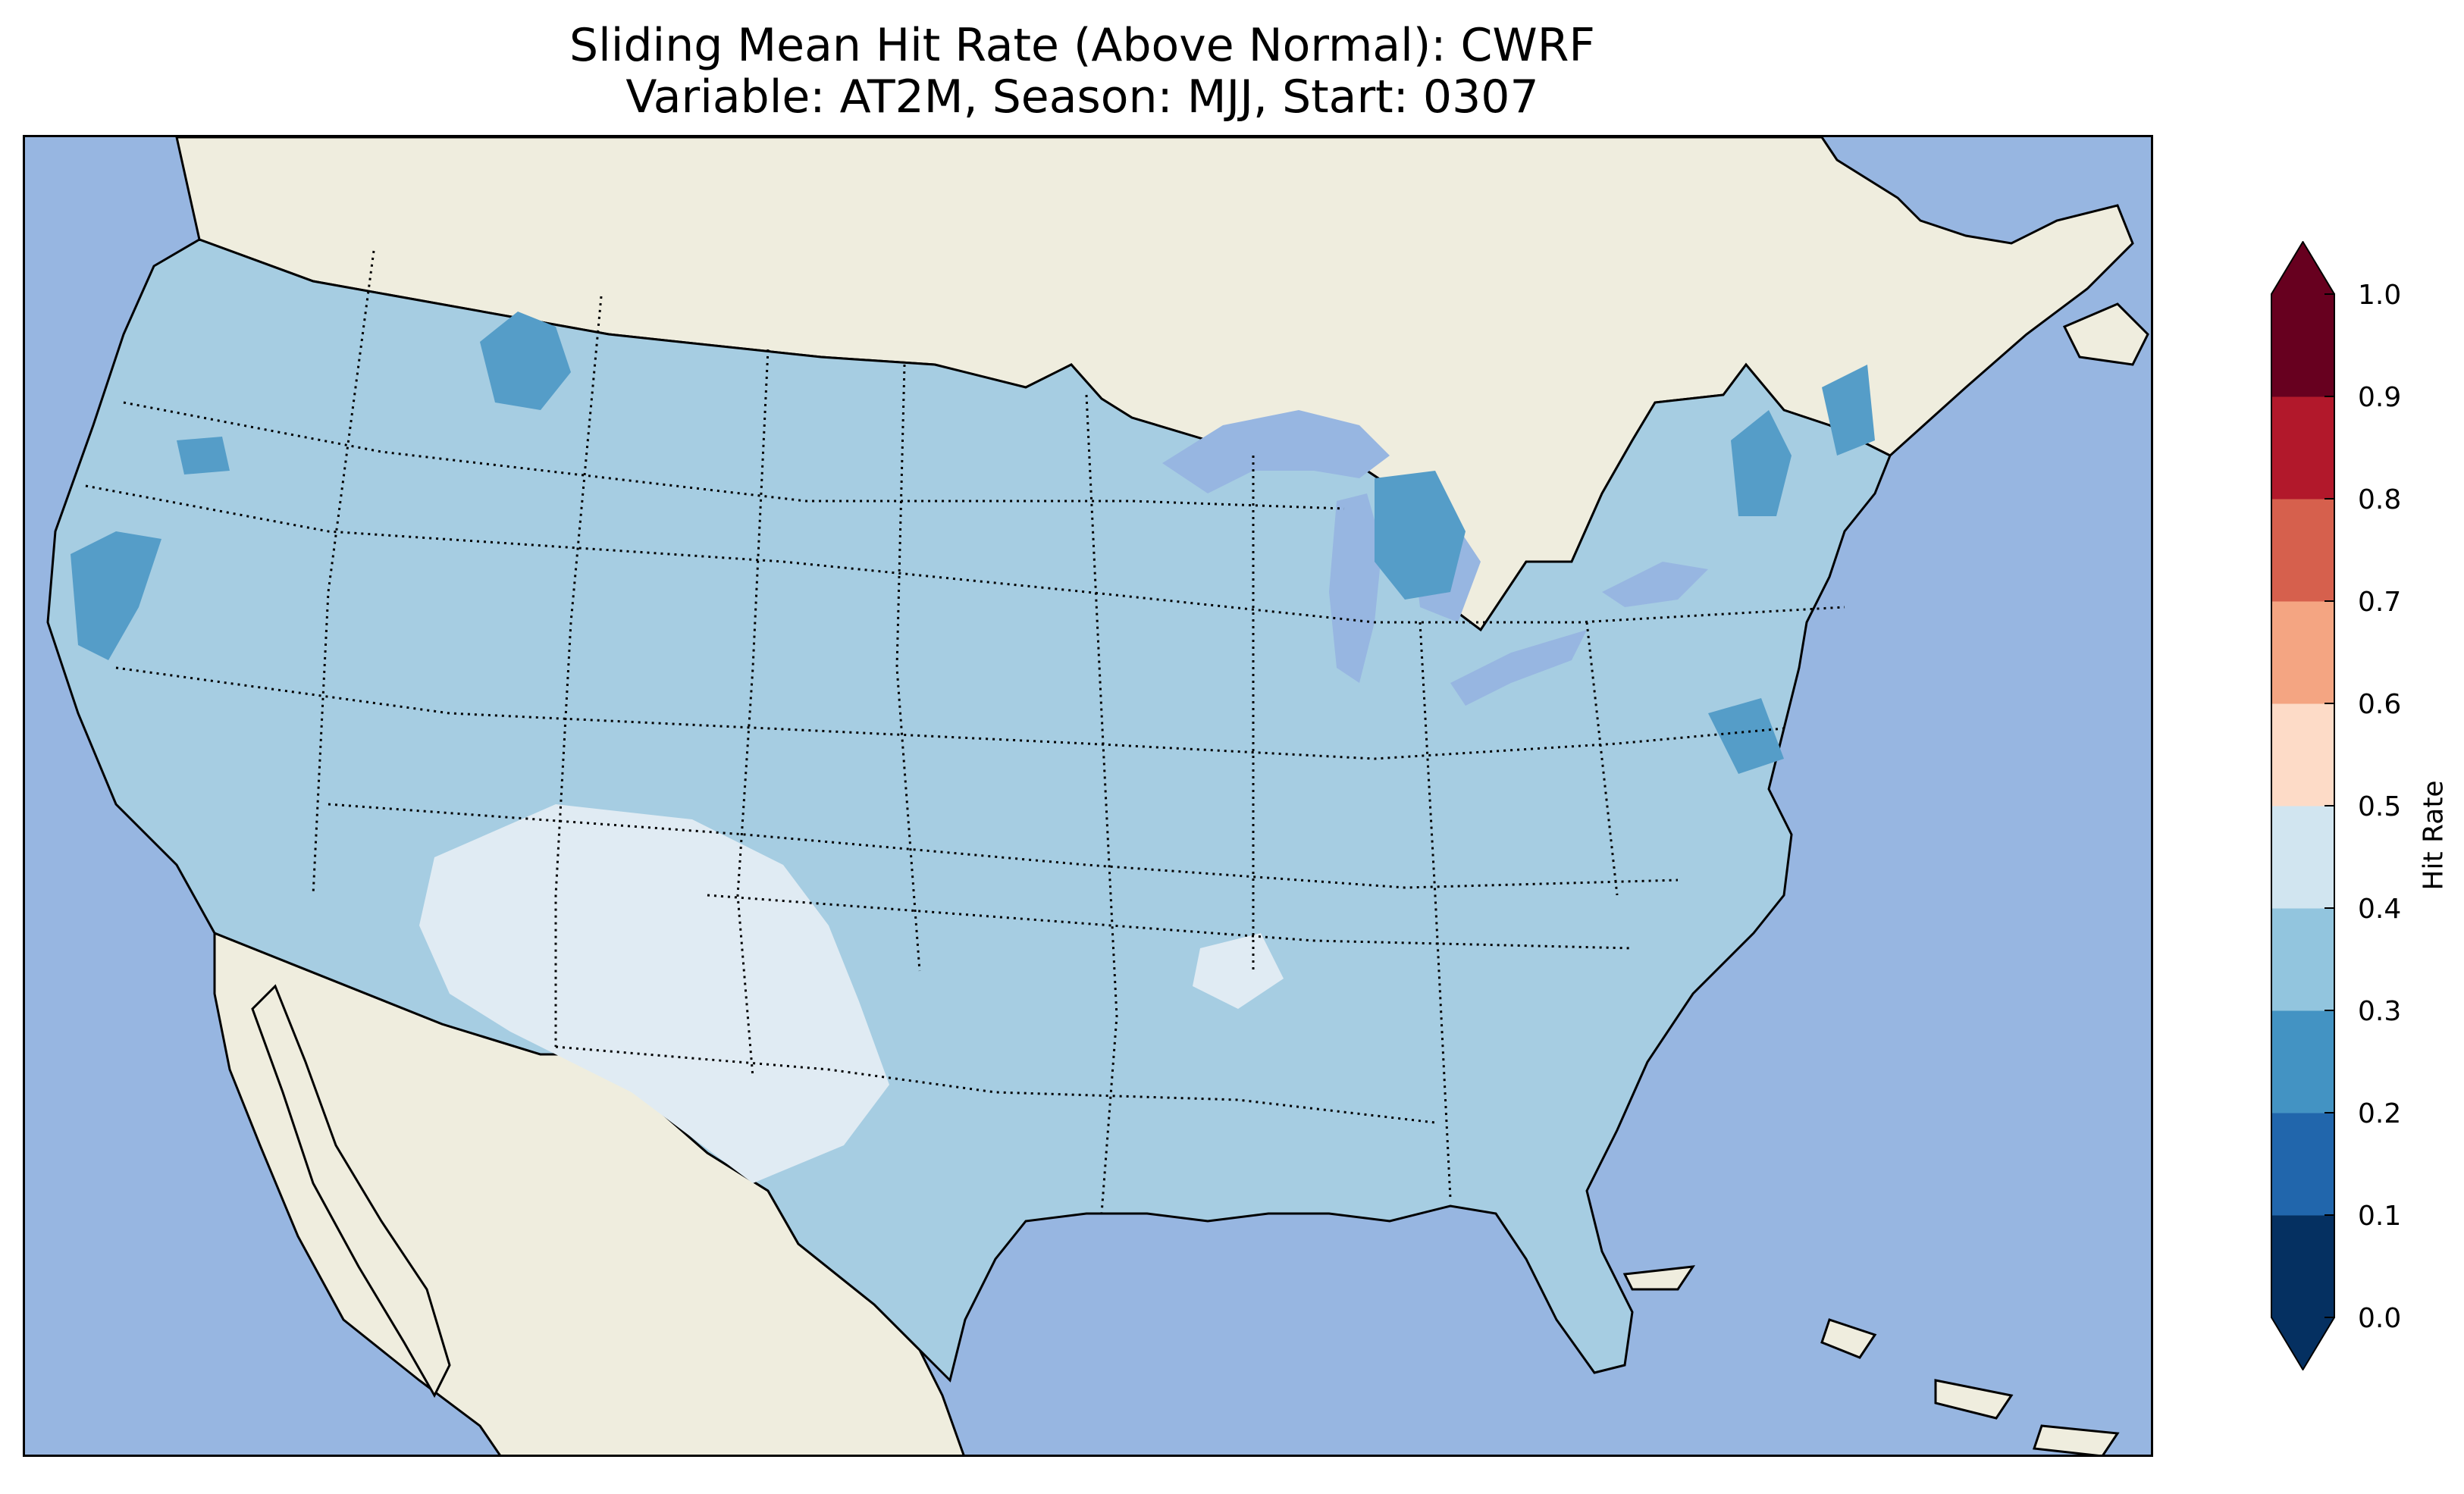 This screenshot has width=2464, height=1494. Describe the element at coordinates (1276, 451) in the screenshot. I see `lake-superior` at that location.